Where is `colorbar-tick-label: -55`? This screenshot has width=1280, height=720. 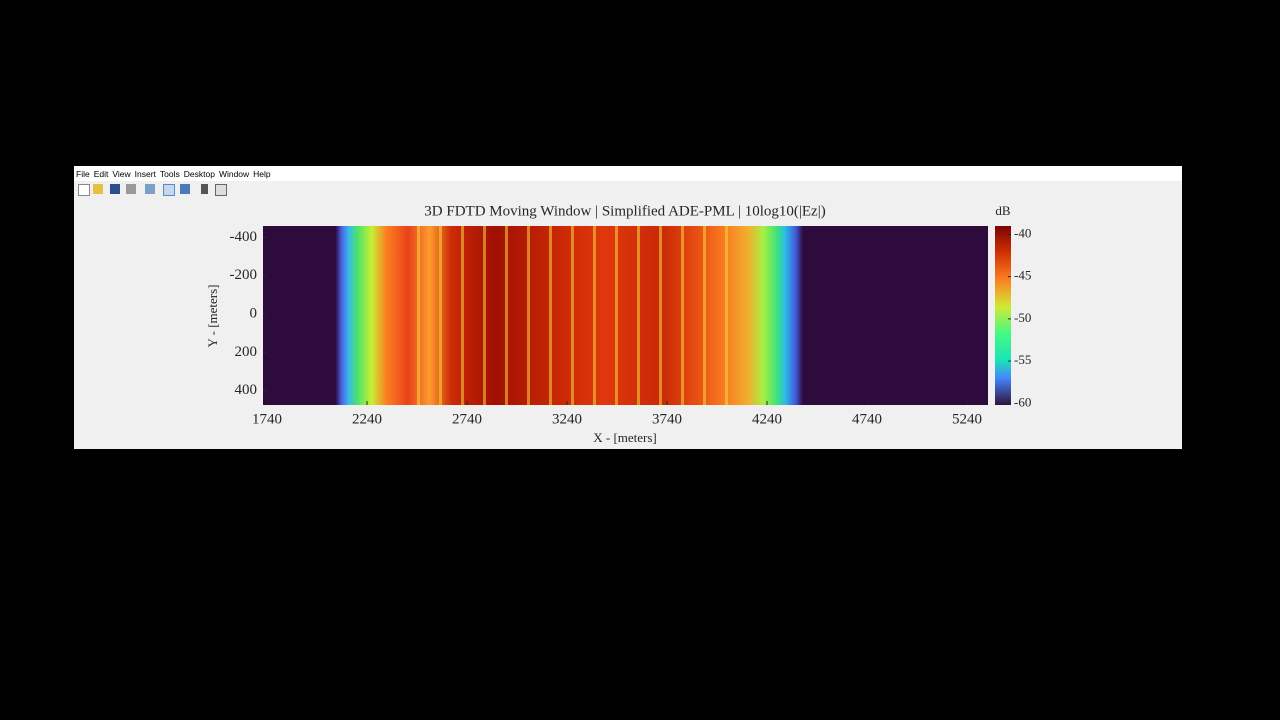 colorbar-tick-label: -55 is located at coordinates (1022, 359).